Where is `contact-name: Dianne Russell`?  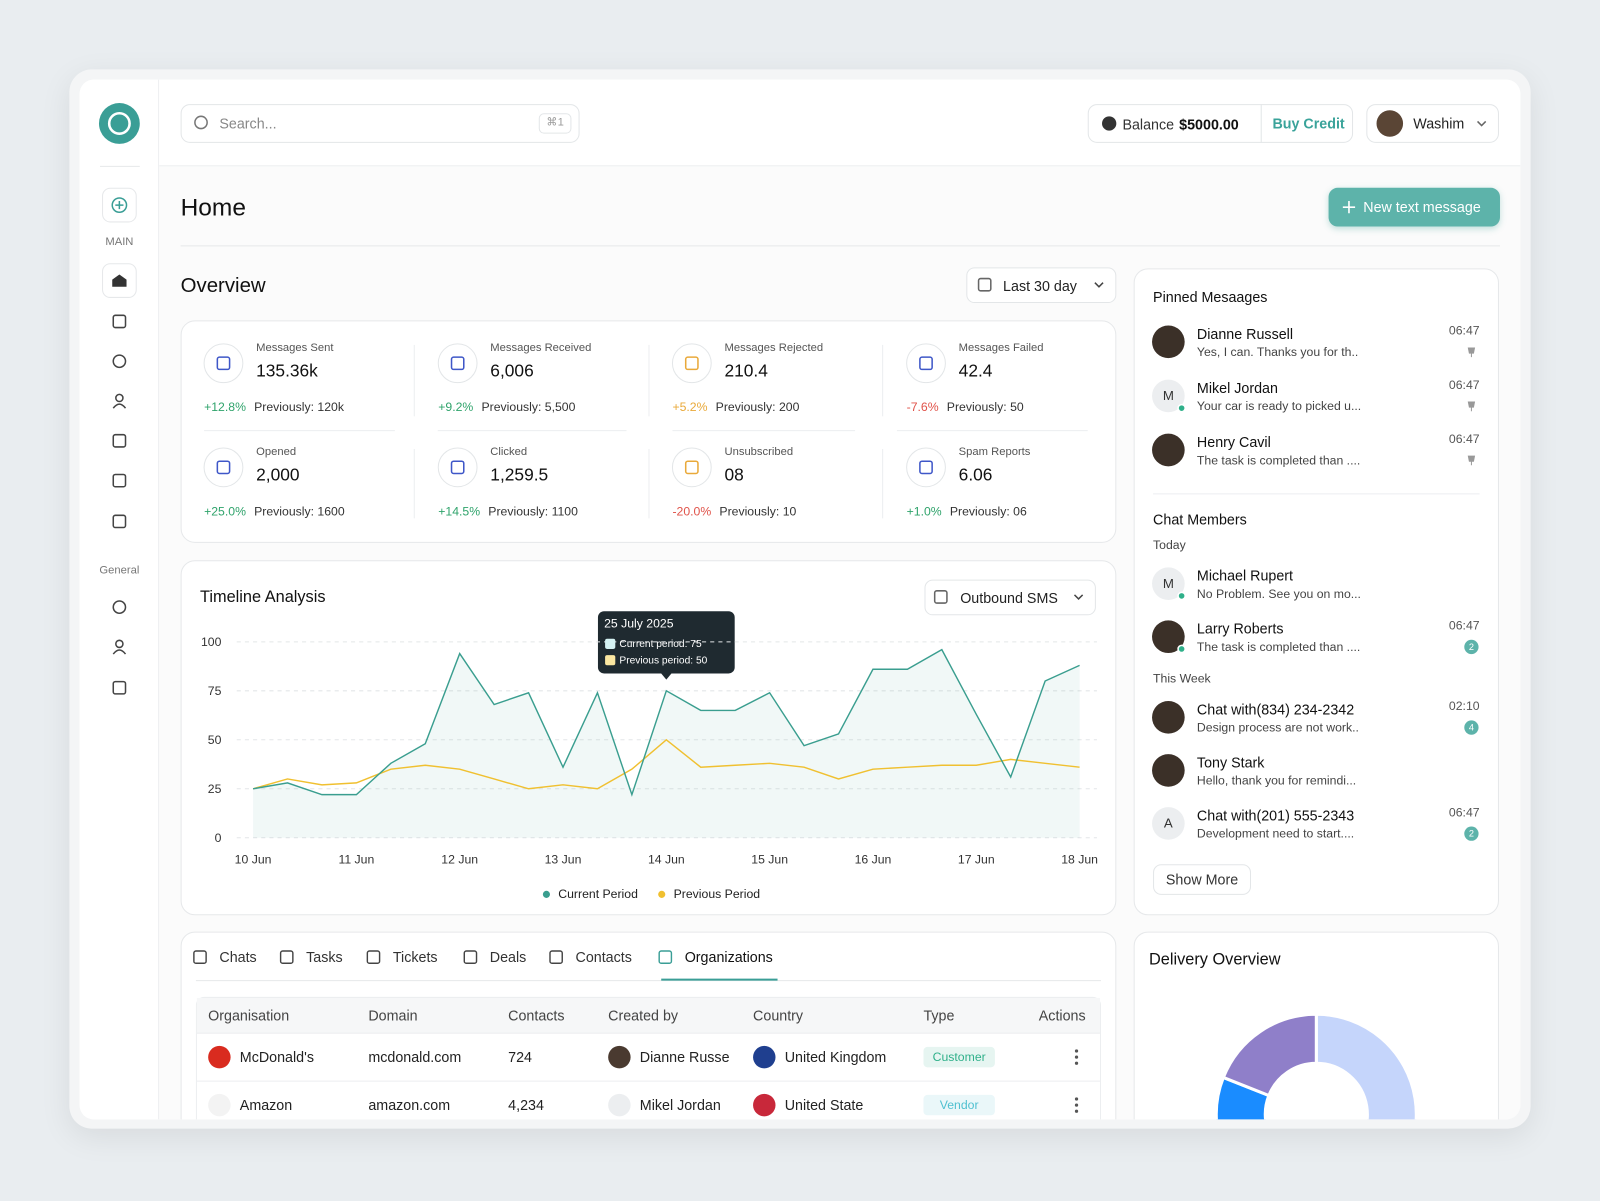
contact-name: Dianne Russell is located at coordinates (1245, 333).